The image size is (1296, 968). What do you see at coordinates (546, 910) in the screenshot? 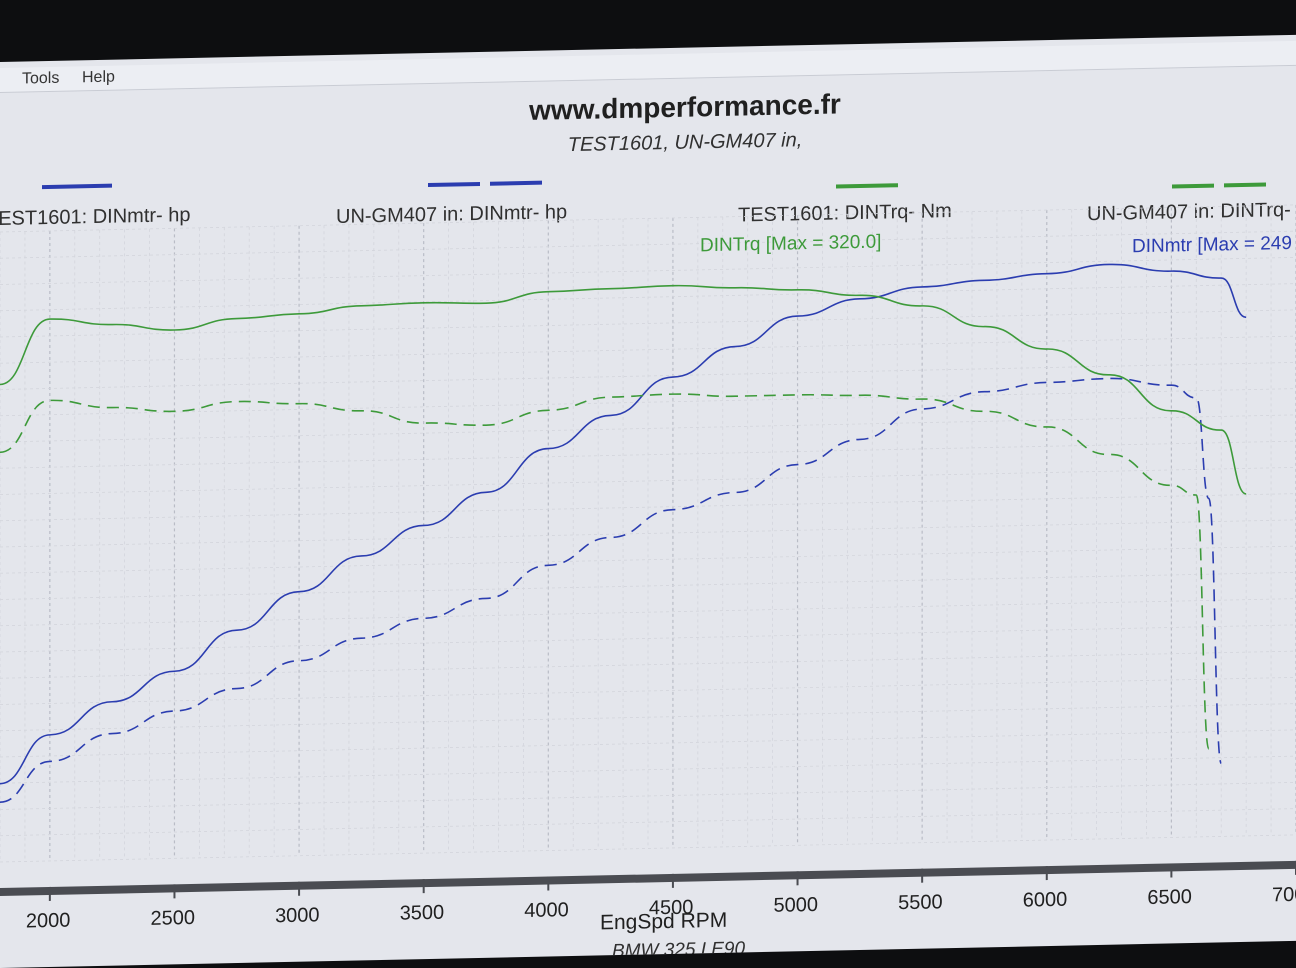
I see `x-tick-label: 4000` at bounding box center [546, 910].